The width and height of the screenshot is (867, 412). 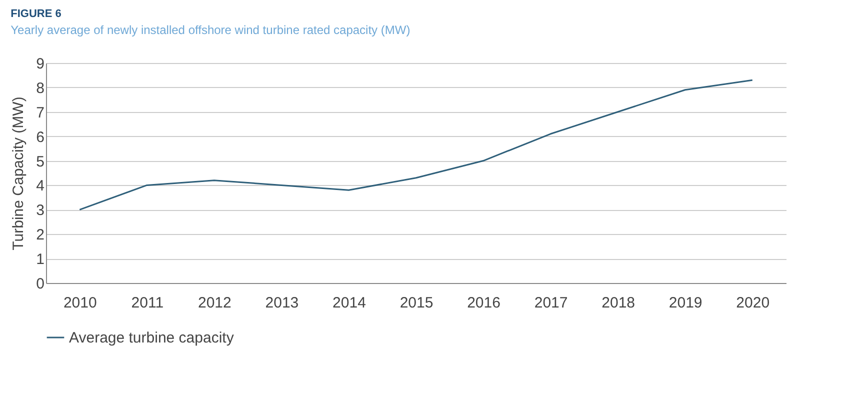 What do you see at coordinates (40, 235) in the screenshot?
I see `y-tick-label: 2` at bounding box center [40, 235].